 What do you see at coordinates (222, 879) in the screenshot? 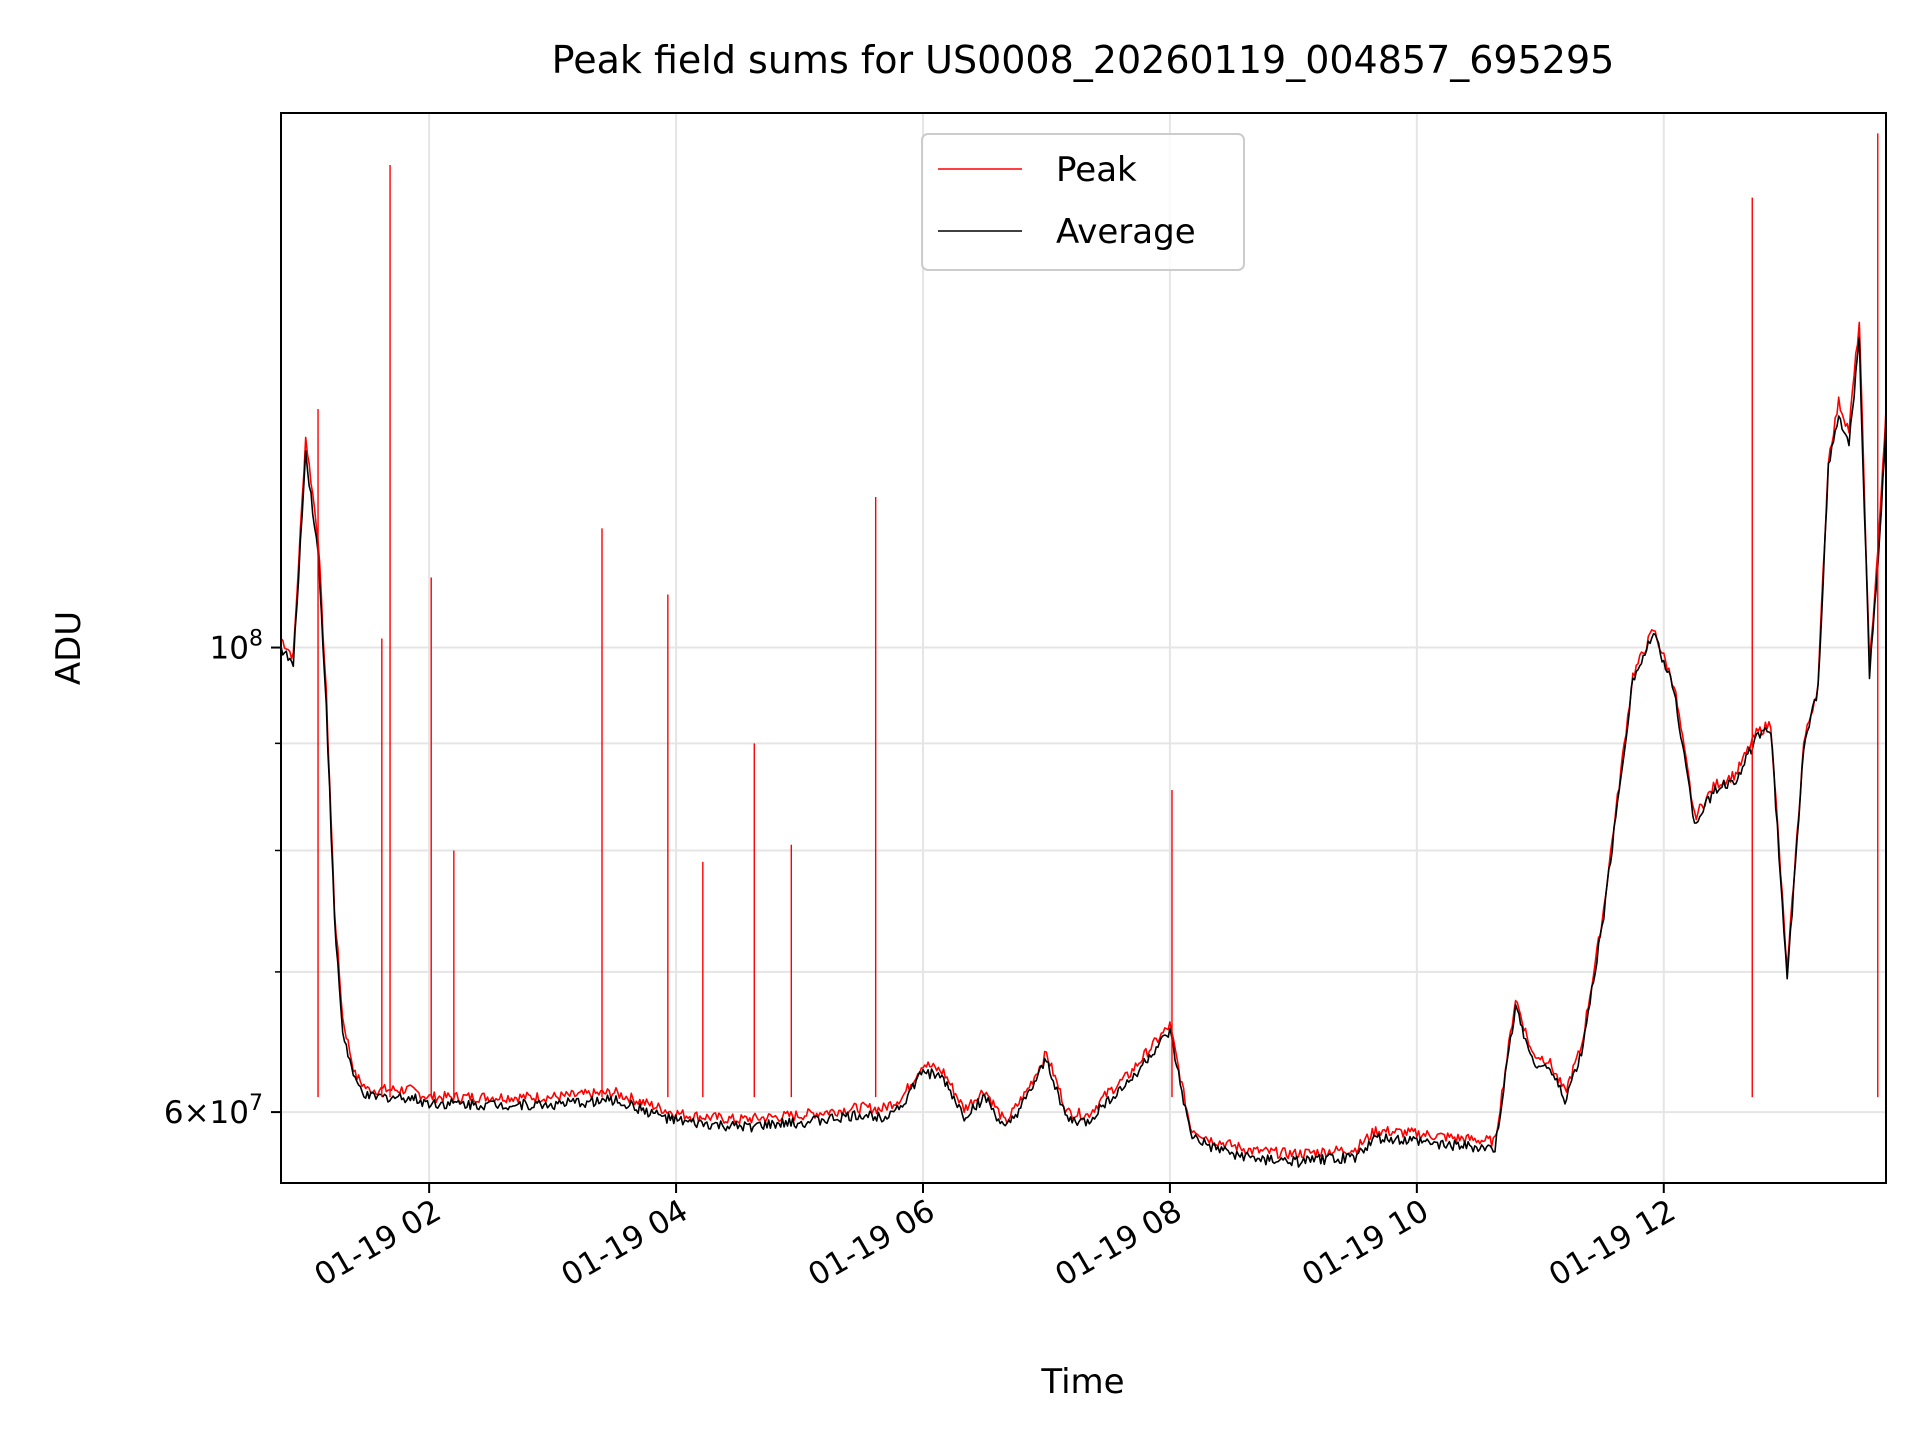
I see `y-axis-ticks: 6×107 108` at bounding box center [222, 879].